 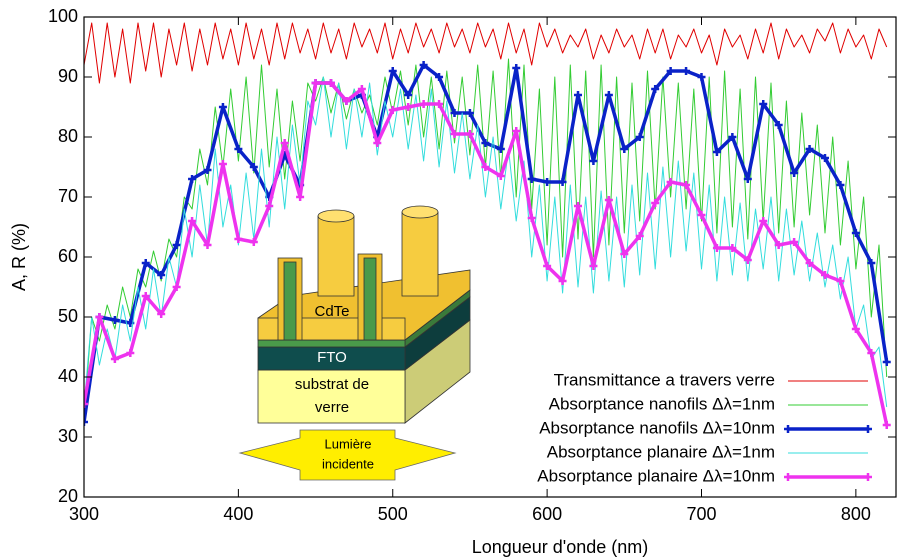 What do you see at coordinates (331, 396) in the screenshot?
I see `substrate` at bounding box center [331, 396].